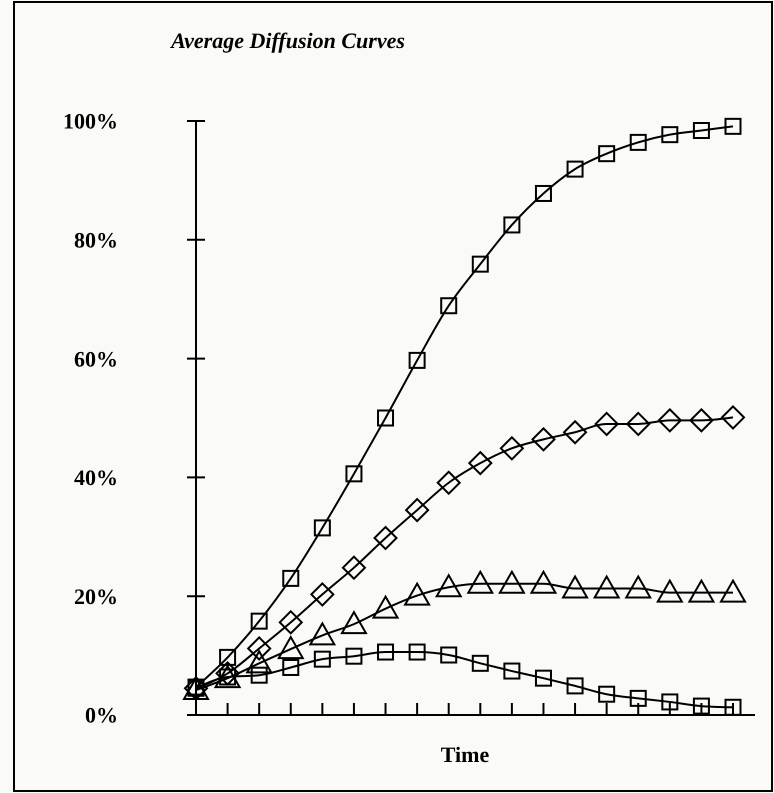  I want to click on x-axis-title: Time, so click(465, 754).